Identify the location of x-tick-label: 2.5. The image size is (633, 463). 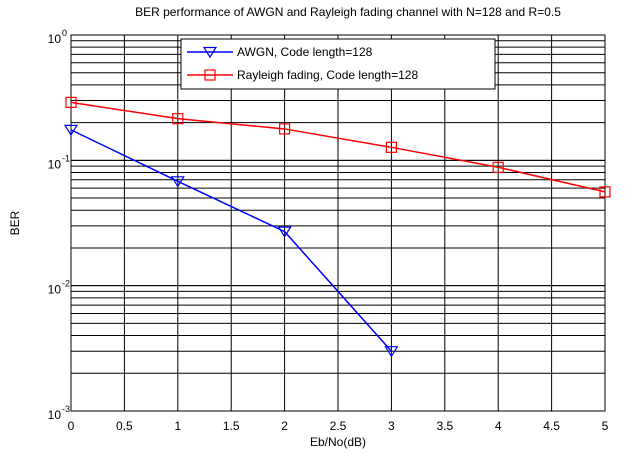
(338, 426).